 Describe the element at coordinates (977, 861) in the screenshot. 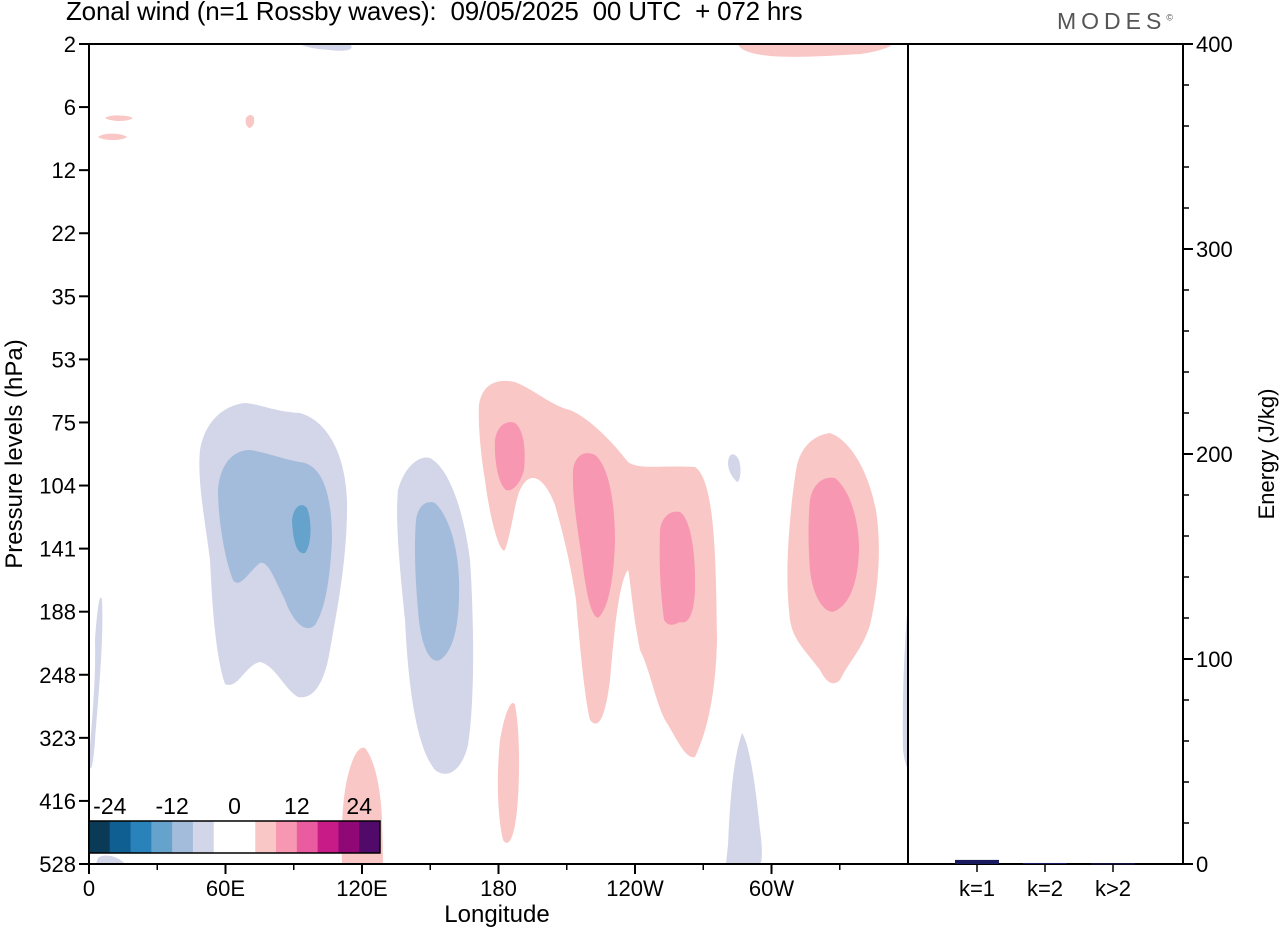

I see `energy-bar-k=1` at that location.